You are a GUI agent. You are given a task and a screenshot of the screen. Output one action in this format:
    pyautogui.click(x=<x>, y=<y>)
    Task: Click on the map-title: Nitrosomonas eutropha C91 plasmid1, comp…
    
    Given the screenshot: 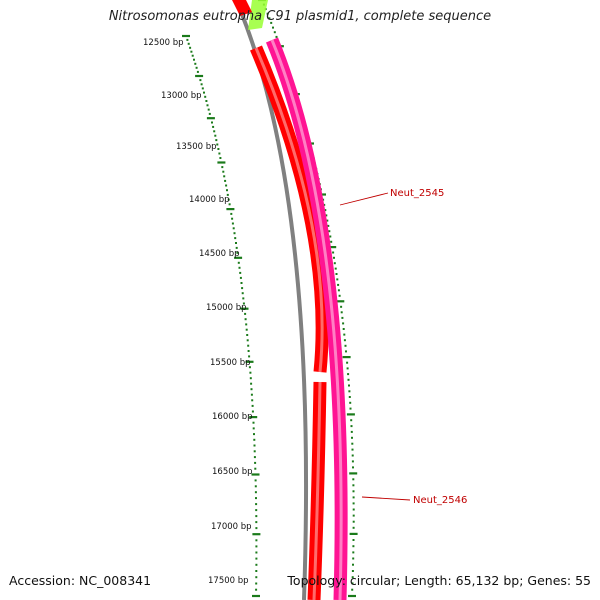 What is the action you would take?
    pyautogui.click(x=300, y=16)
    